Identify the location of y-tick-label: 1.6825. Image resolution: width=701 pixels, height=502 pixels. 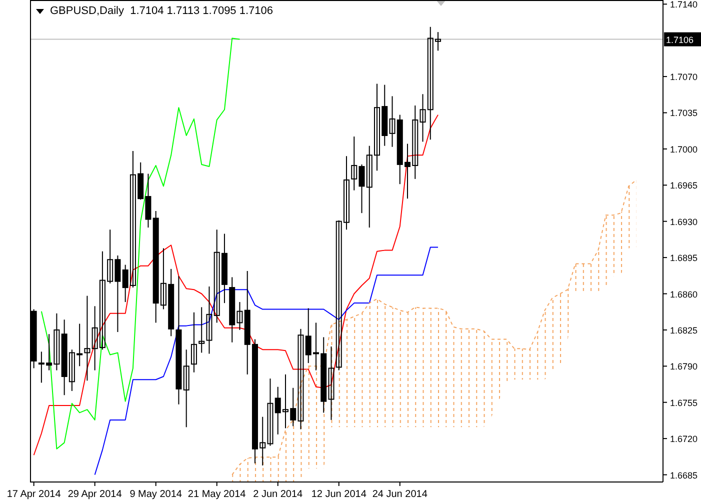
(684, 330).